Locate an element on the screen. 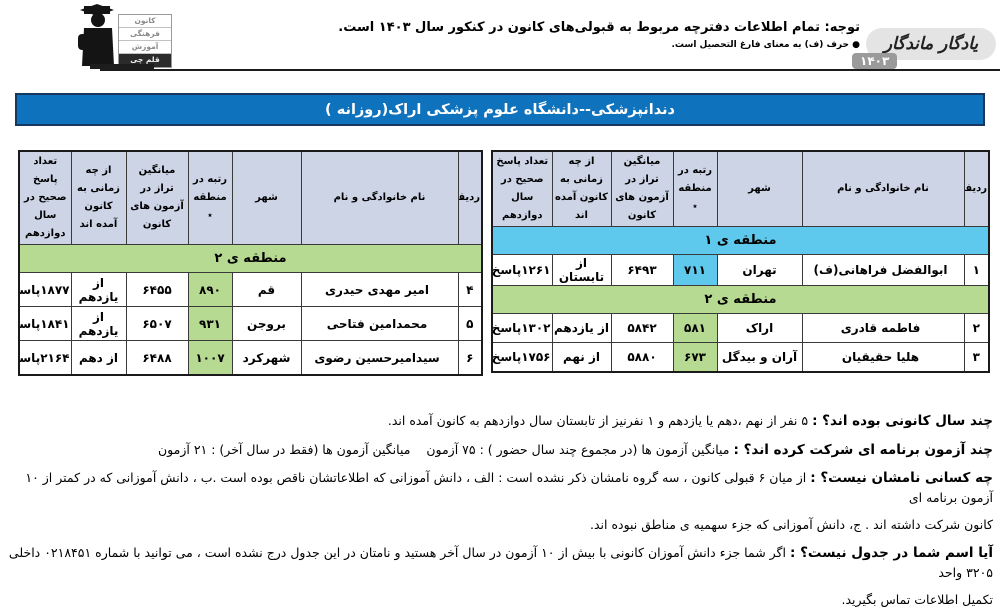  cell-name: محمدامین فتاحی is located at coordinates (379, 323).